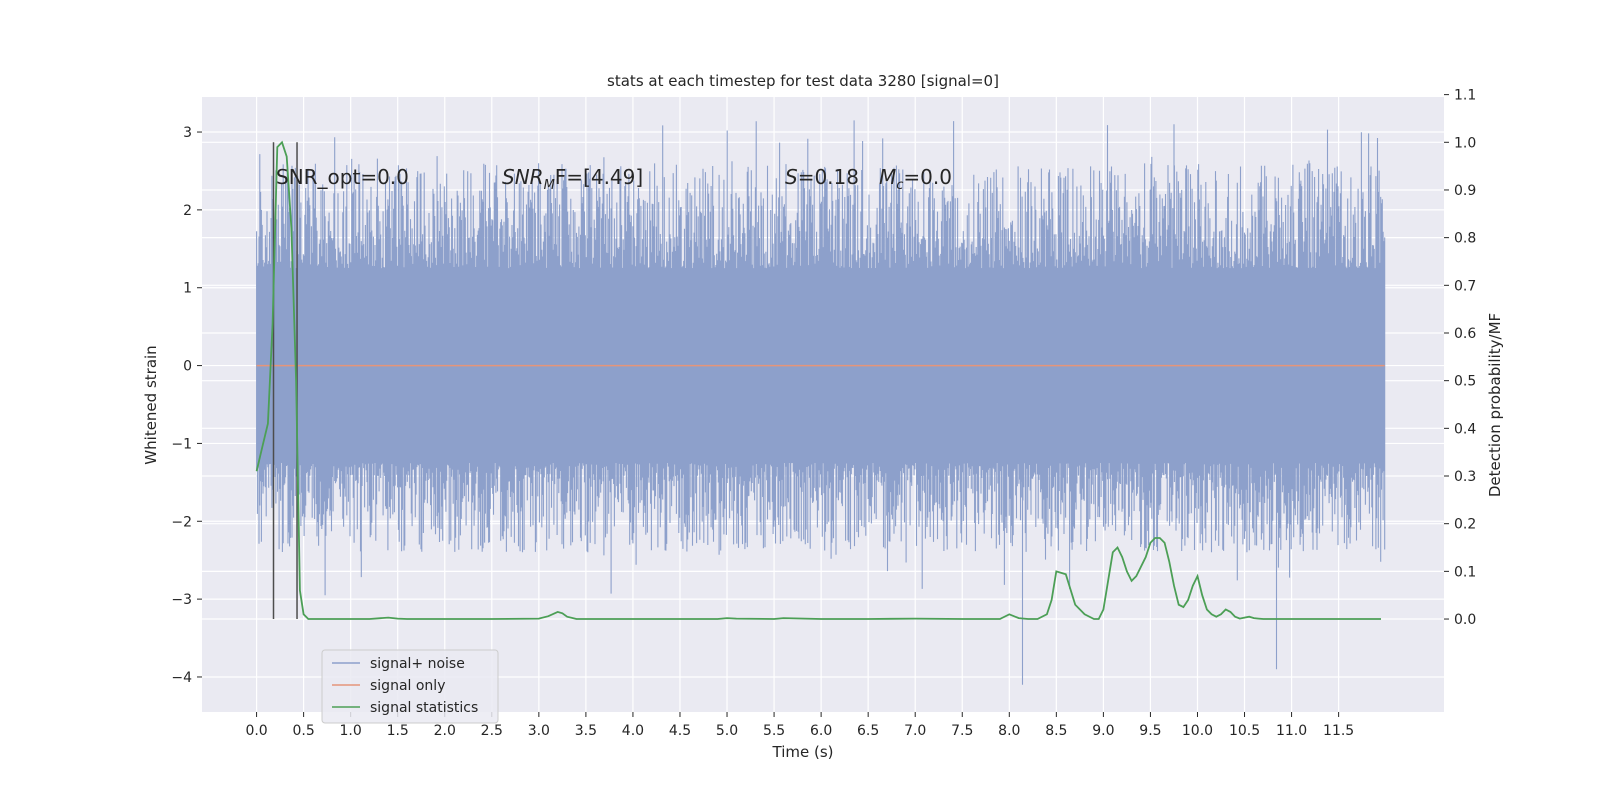  I want to click on x-tick-label: 5.5, so click(774, 731).